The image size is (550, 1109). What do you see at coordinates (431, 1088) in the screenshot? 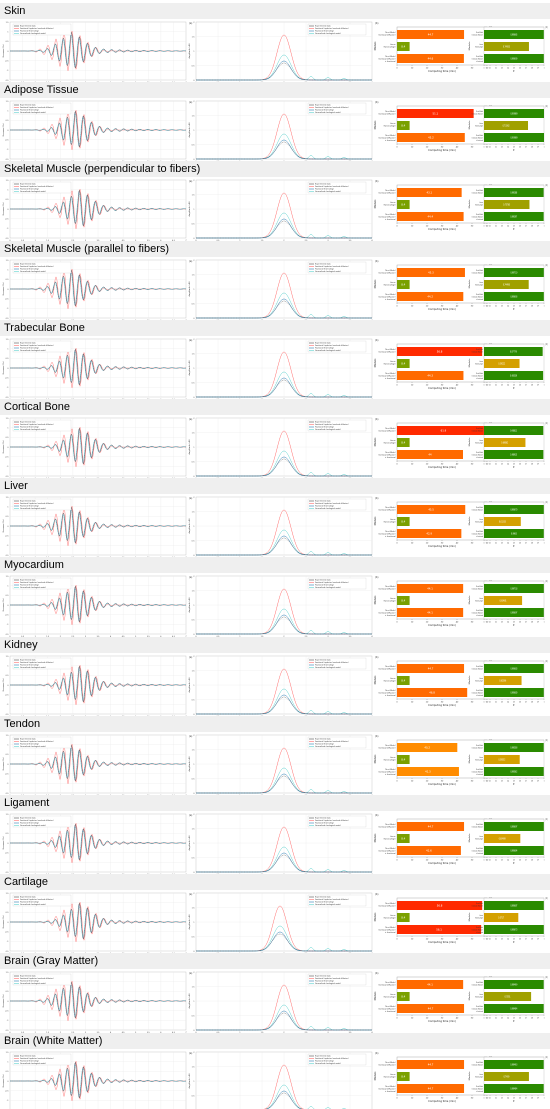
I see `time-bar-value: 44.7` at bounding box center [431, 1088].